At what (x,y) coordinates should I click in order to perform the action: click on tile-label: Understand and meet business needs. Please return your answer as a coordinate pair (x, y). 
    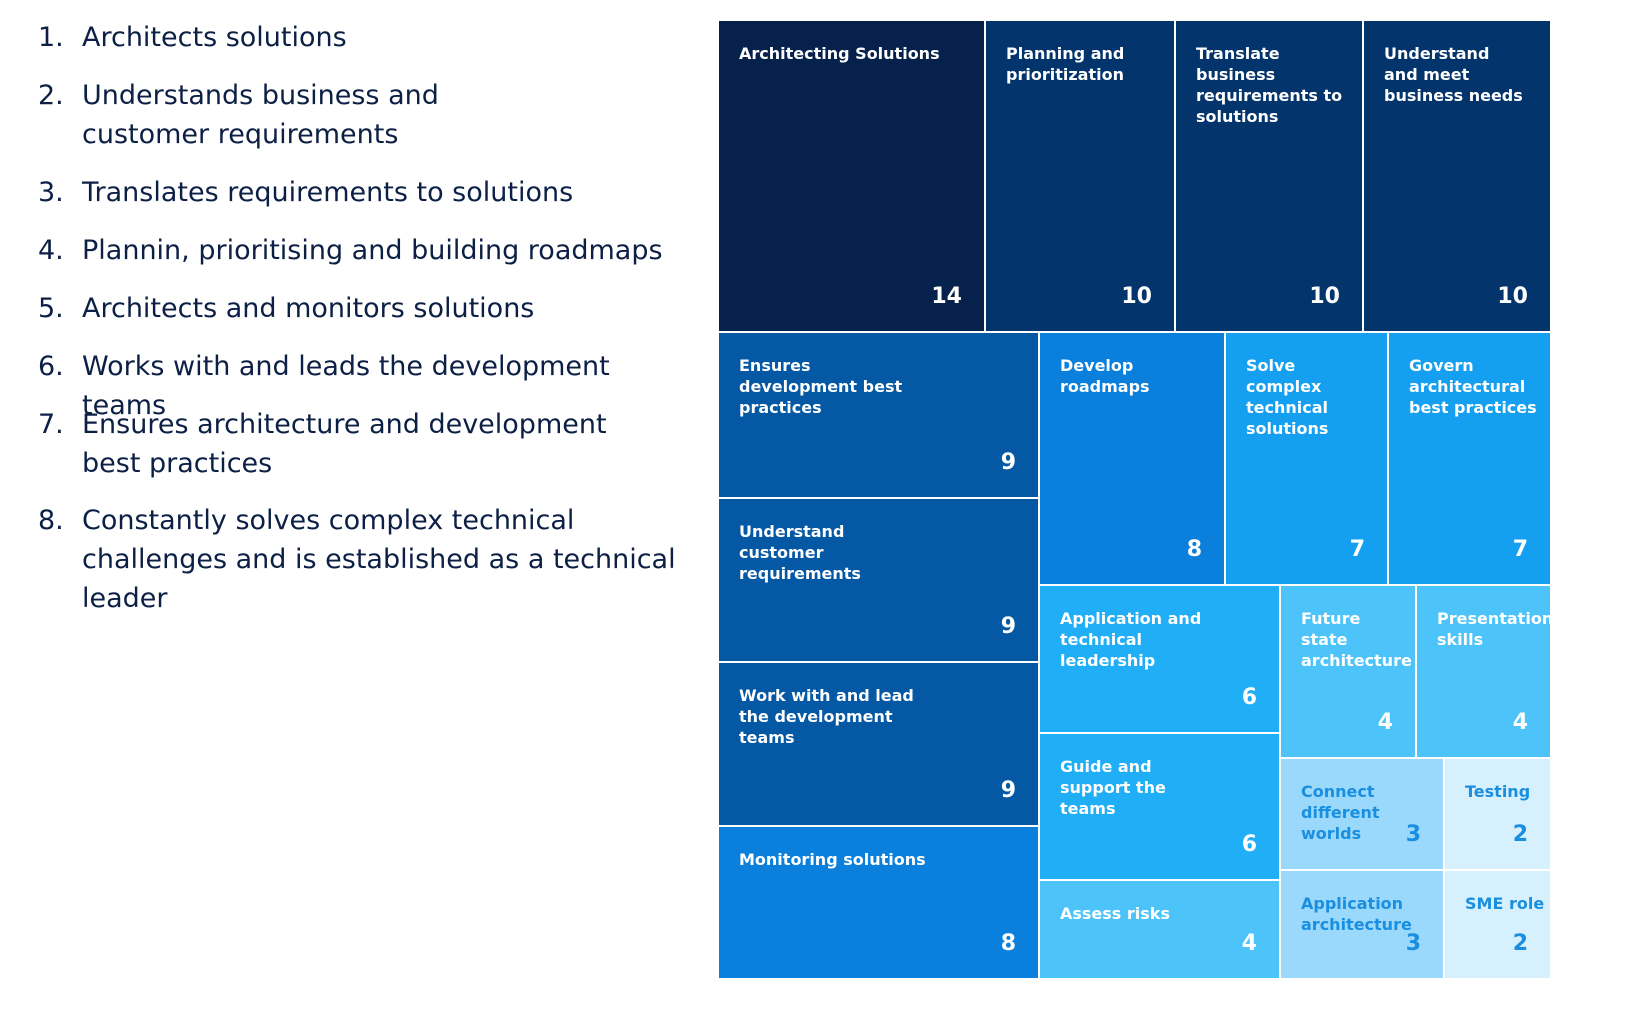
    Looking at the image, I should click on (1453, 74).